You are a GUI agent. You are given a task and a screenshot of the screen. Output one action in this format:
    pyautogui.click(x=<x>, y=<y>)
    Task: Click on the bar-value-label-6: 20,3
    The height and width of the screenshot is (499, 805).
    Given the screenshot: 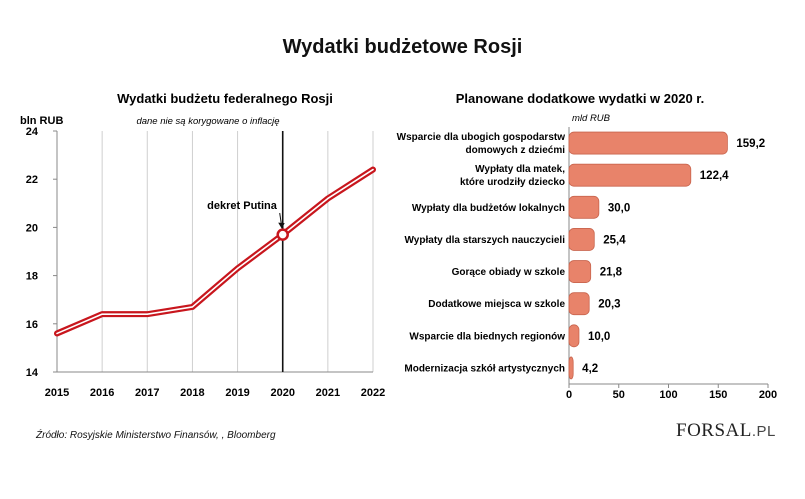 What is the action you would take?
    pyautogui.click(x=609, y=305)
    